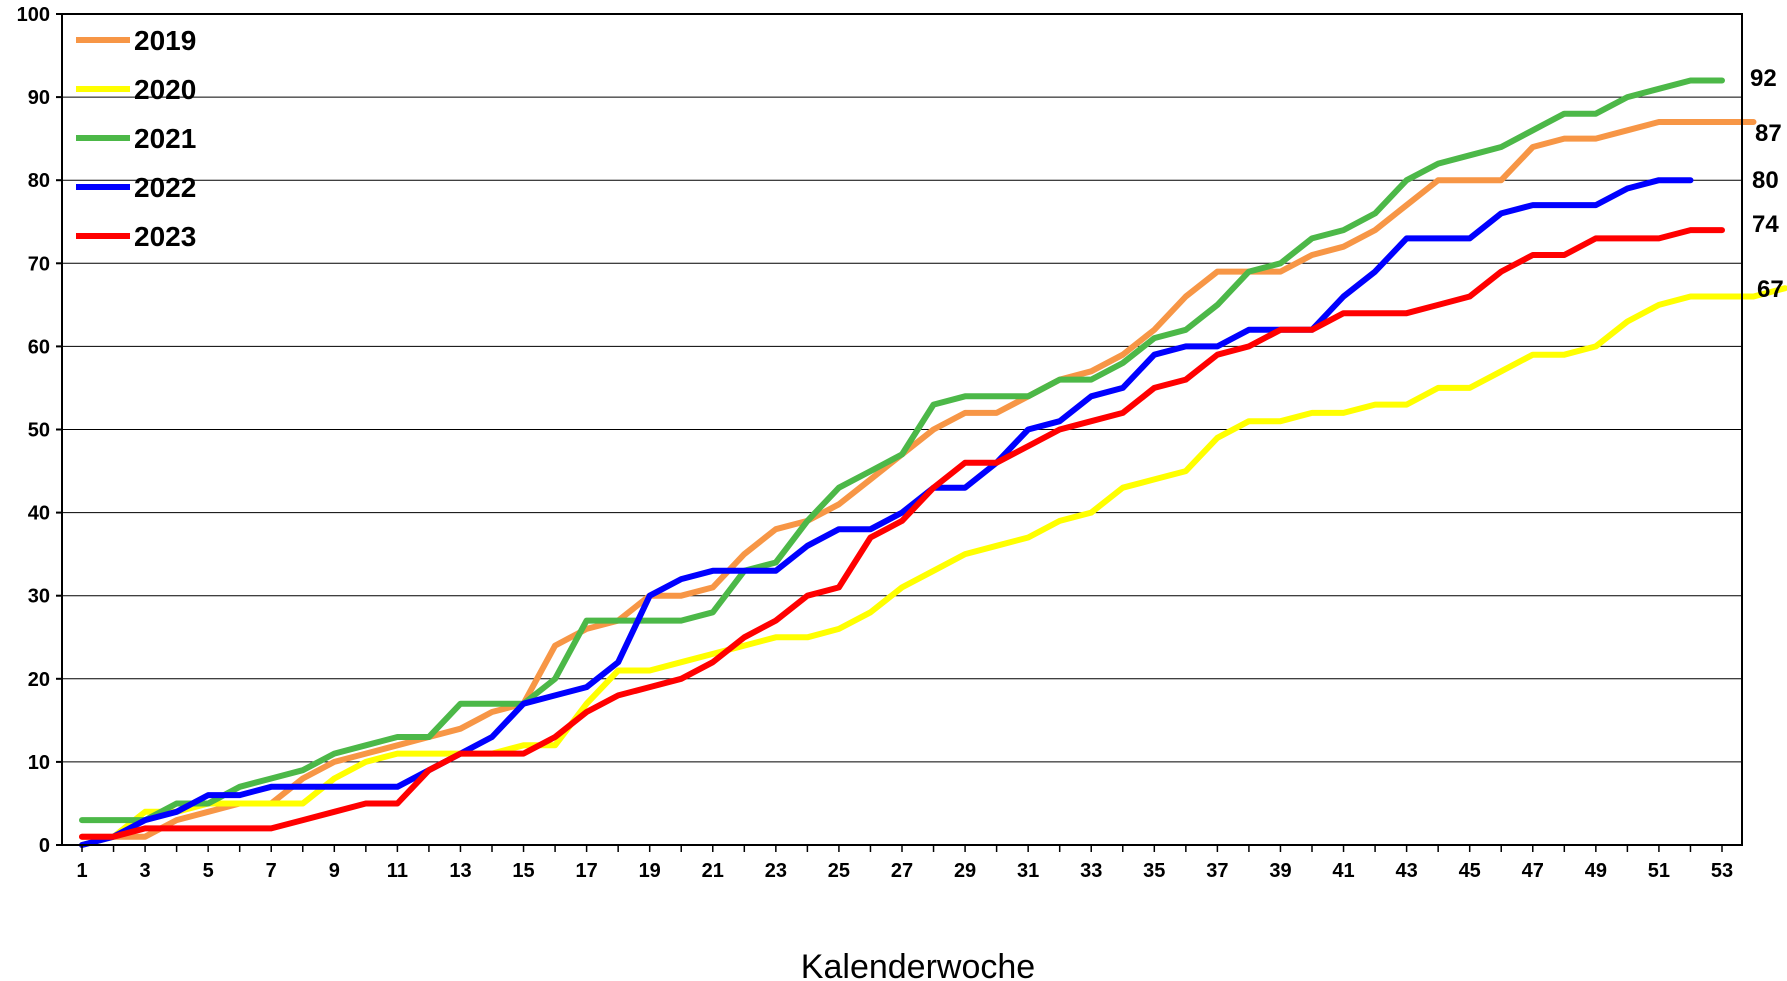 This screenshot has width=1787, height=981. Describe the element at coordinates (1280, 871) in the screenshot. I see `x-tick-label-39: 39` at that location.